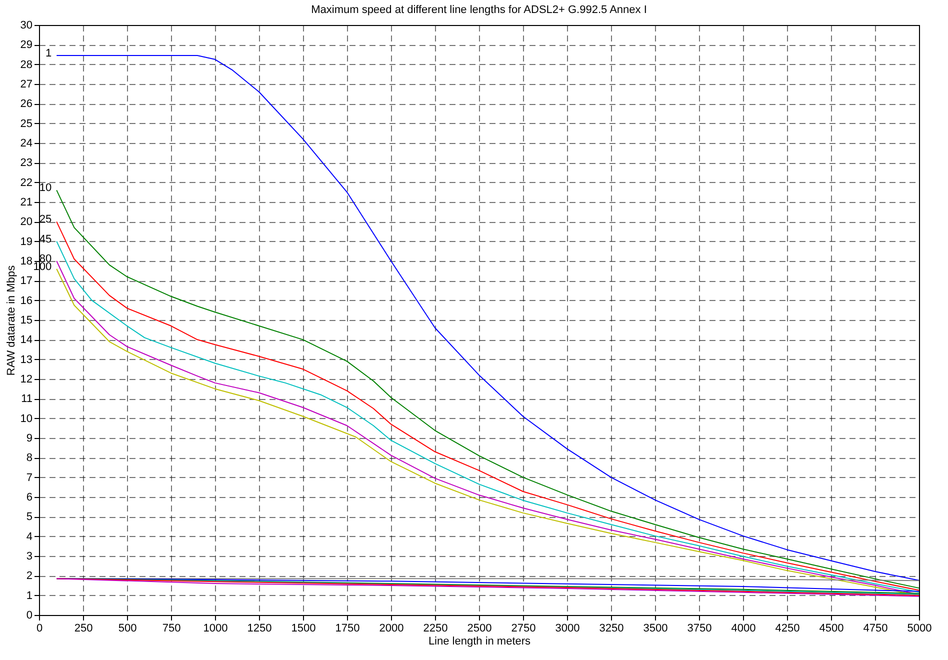 The height and width of the screenshot is (660, 948). Describe the element at coordinates (26, 182) in the screenshot. I see `y-tick-label: 22` at that location.